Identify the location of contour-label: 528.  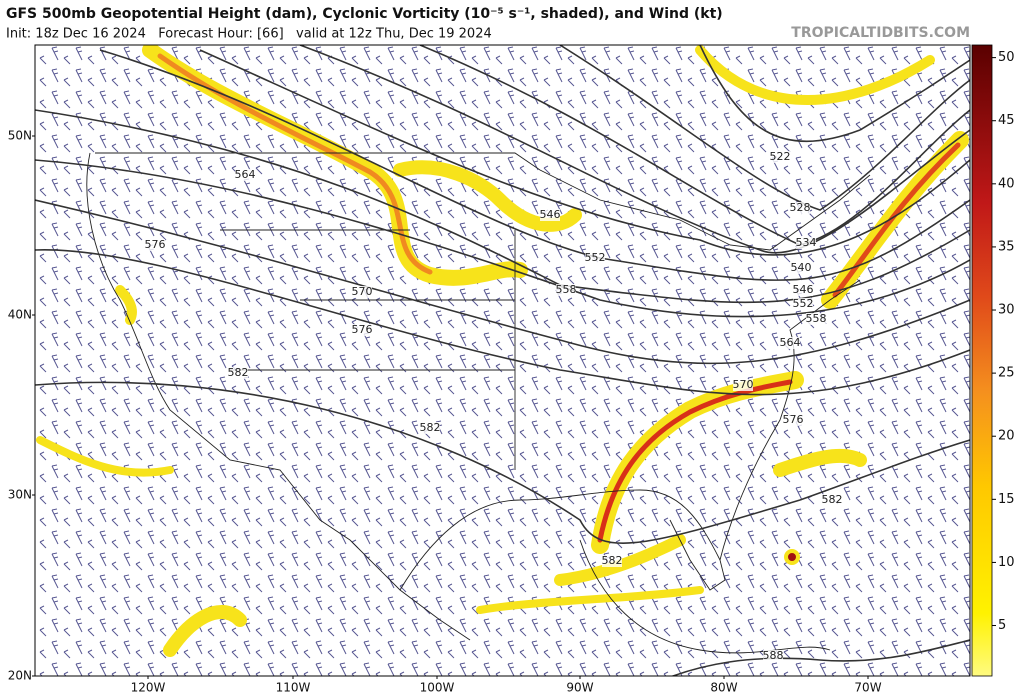
(800, 207).